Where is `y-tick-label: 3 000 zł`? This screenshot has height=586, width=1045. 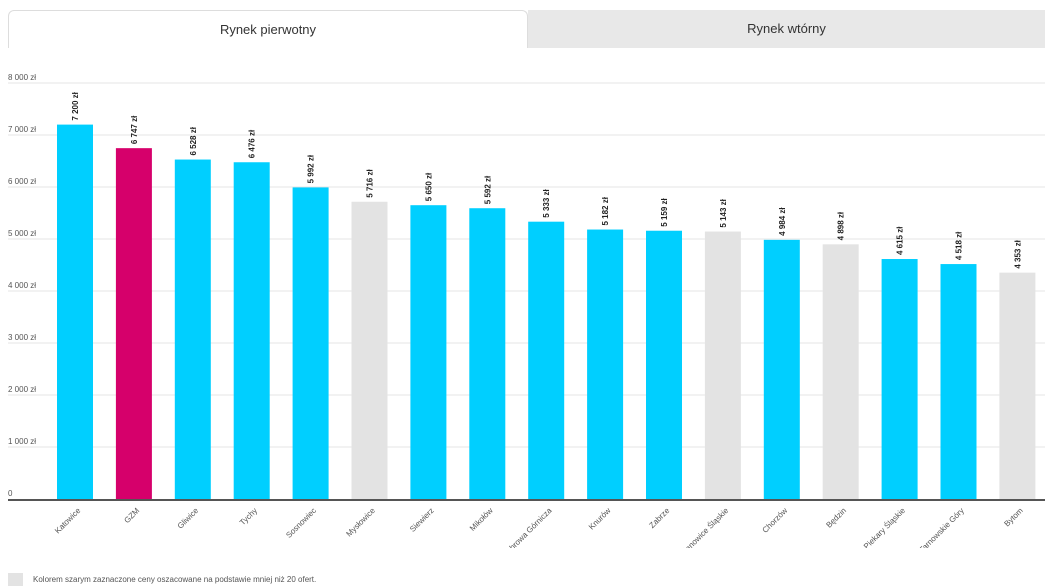 y-tick-label: 3 000 zł is located at coordinates (22, 337).